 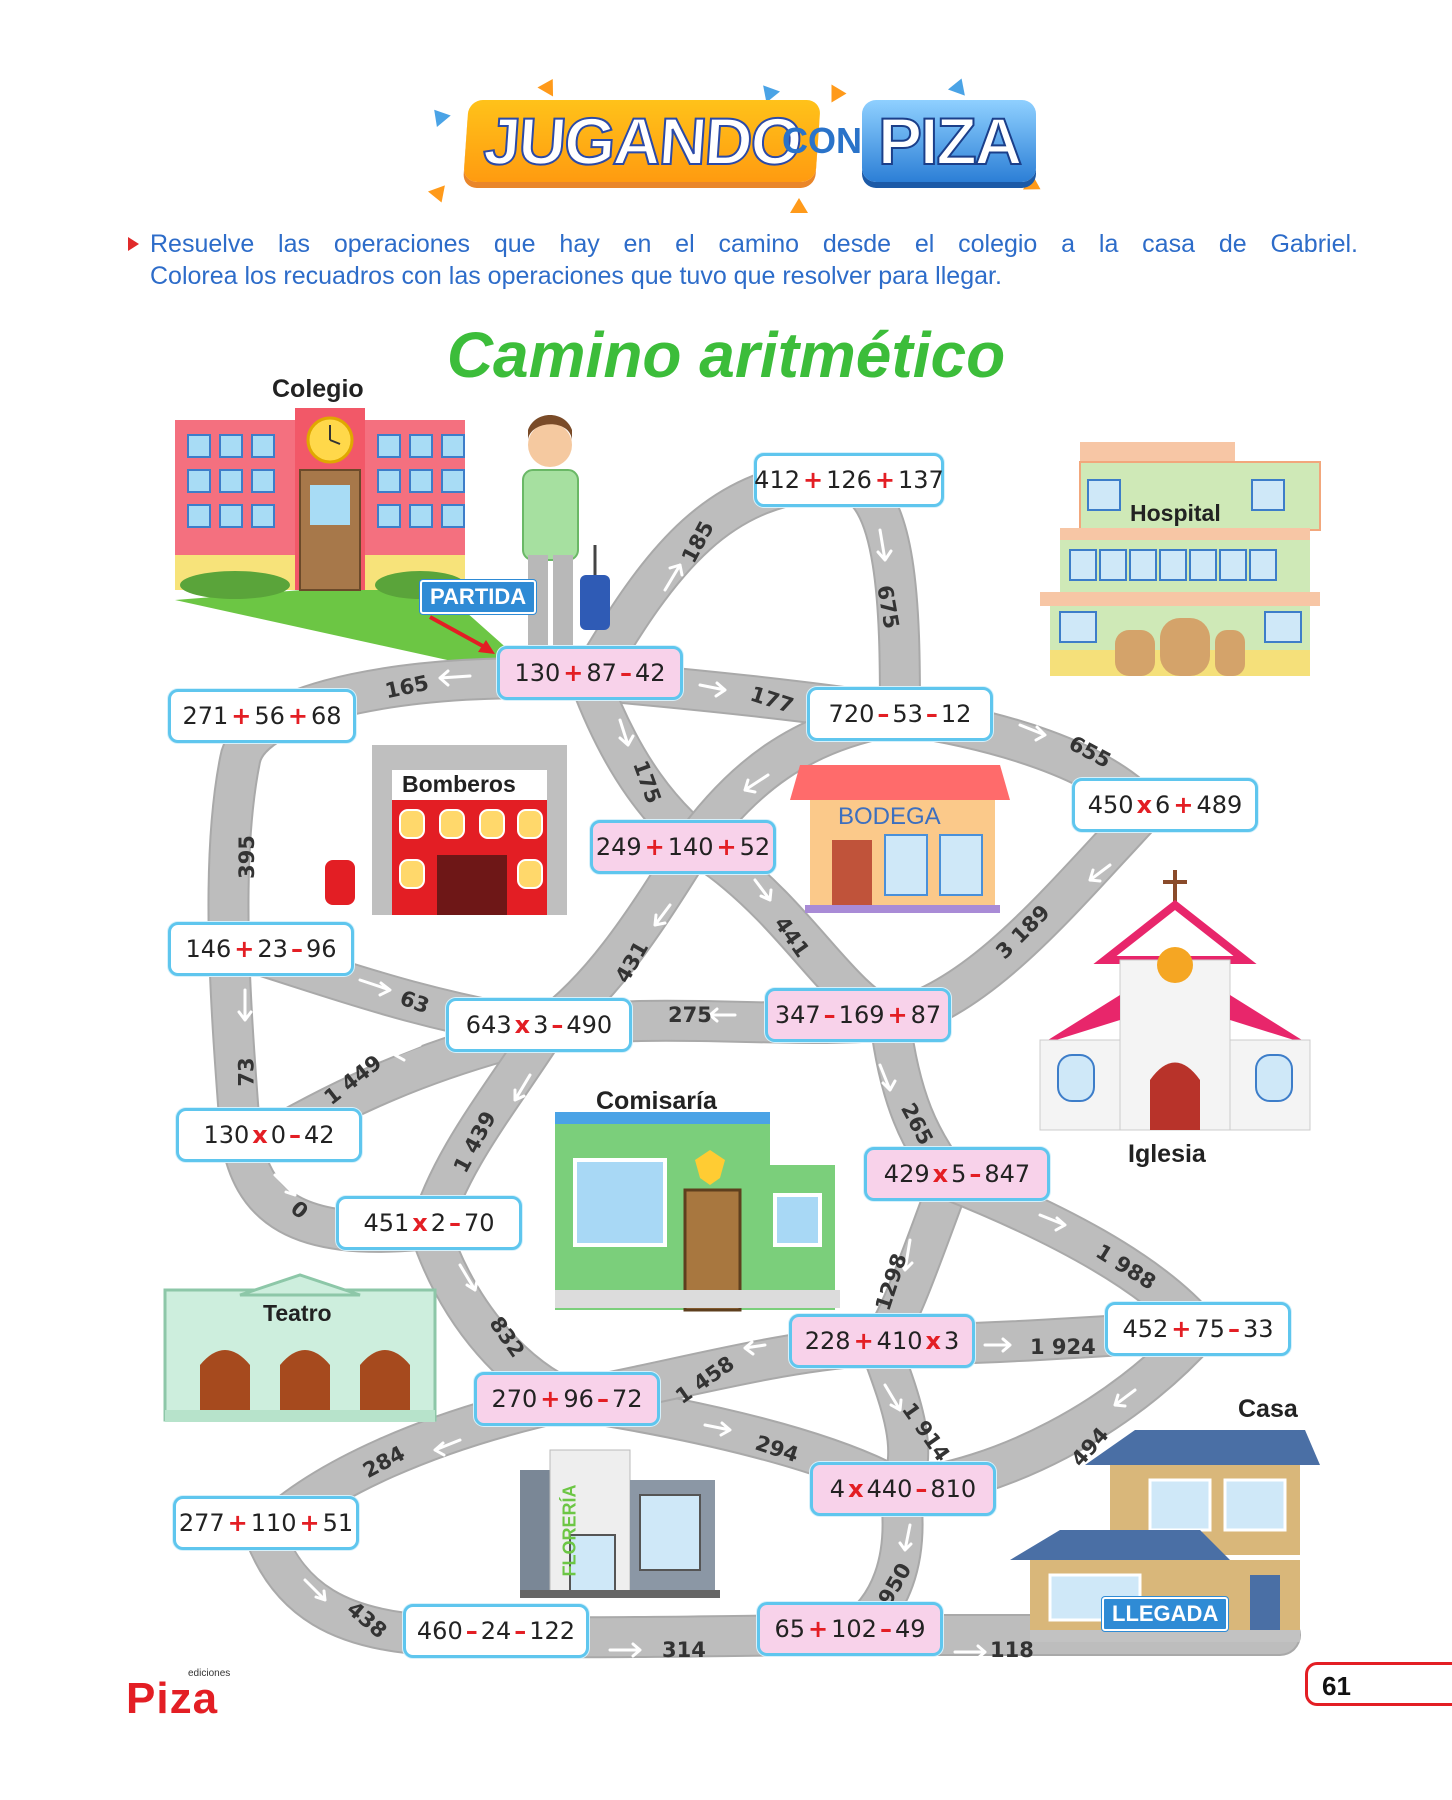 What do you see at coordinates (957, 1174) in the screenshot?
I see `operation-box: 429 x 5–847` at bounding box center [957, 1174].